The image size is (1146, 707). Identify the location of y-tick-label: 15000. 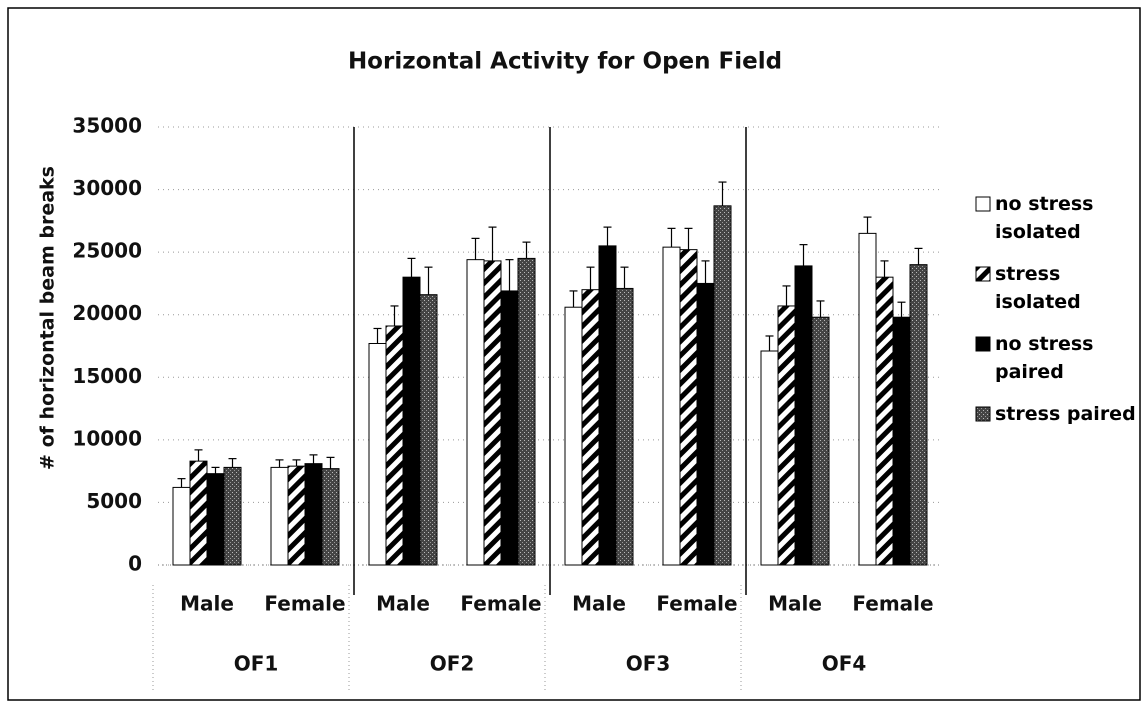
(107, 376).